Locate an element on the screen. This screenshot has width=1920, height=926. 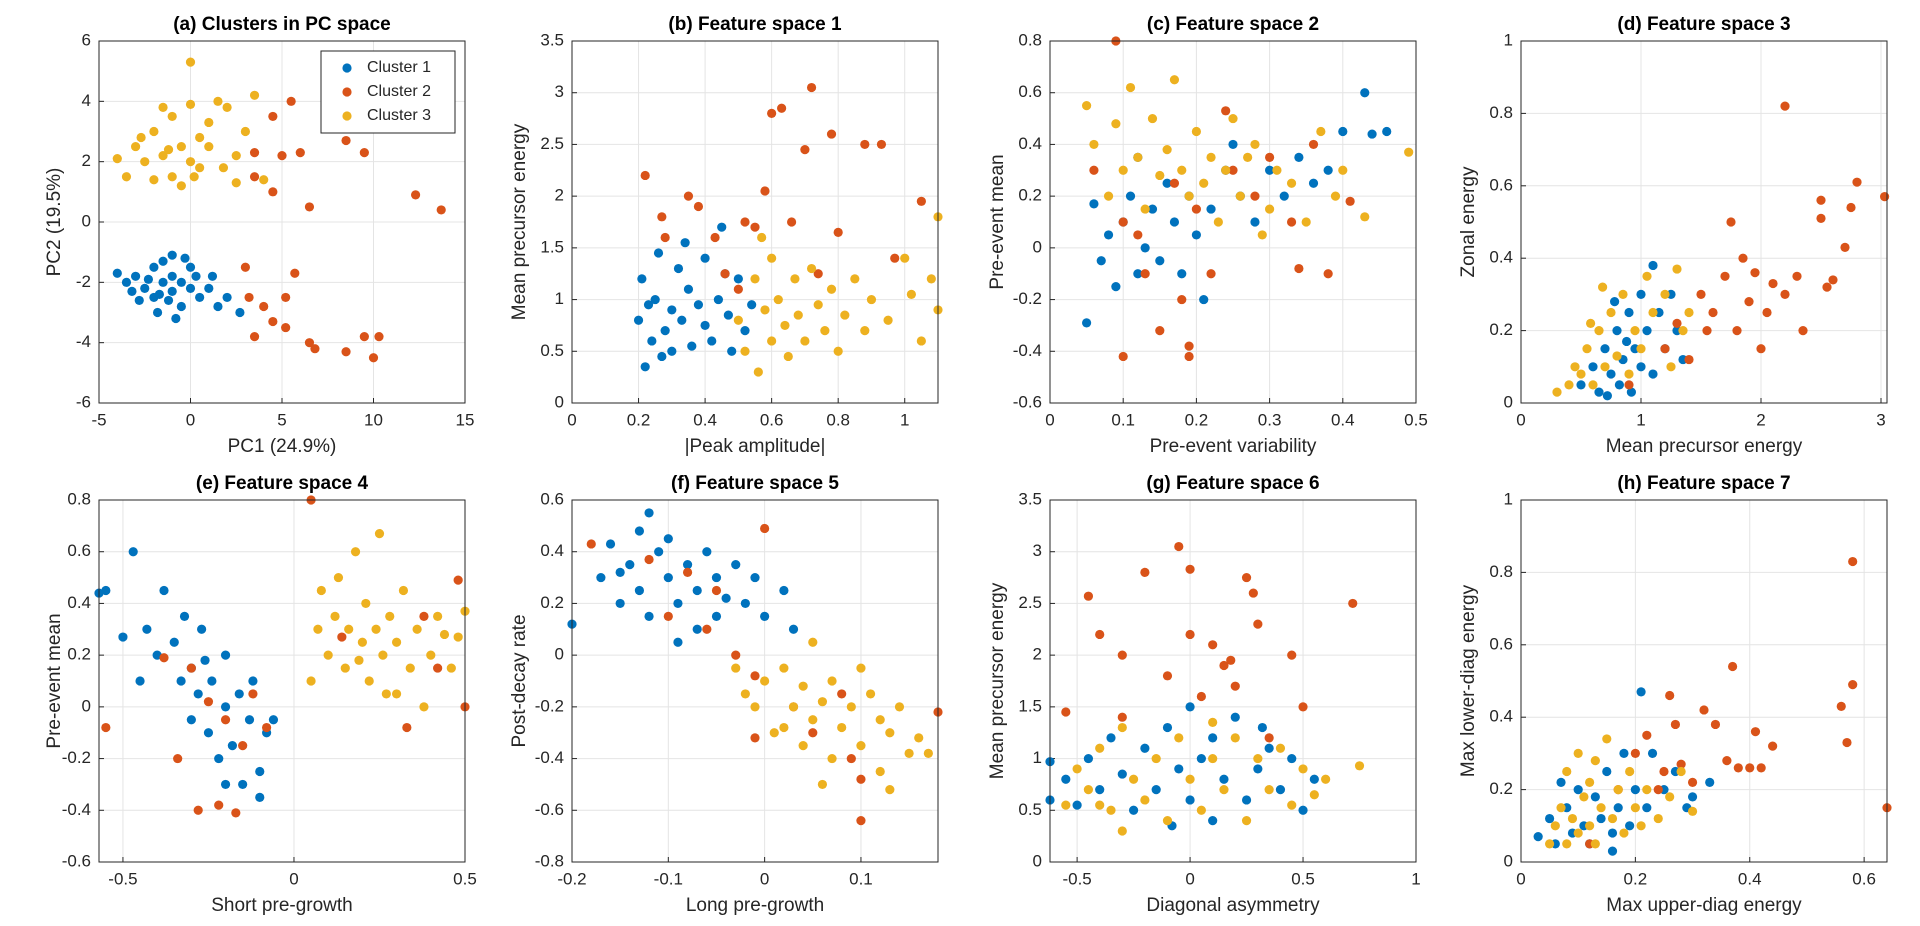
y-tick-label: -0.4 is located at coordinates (1027, 350).